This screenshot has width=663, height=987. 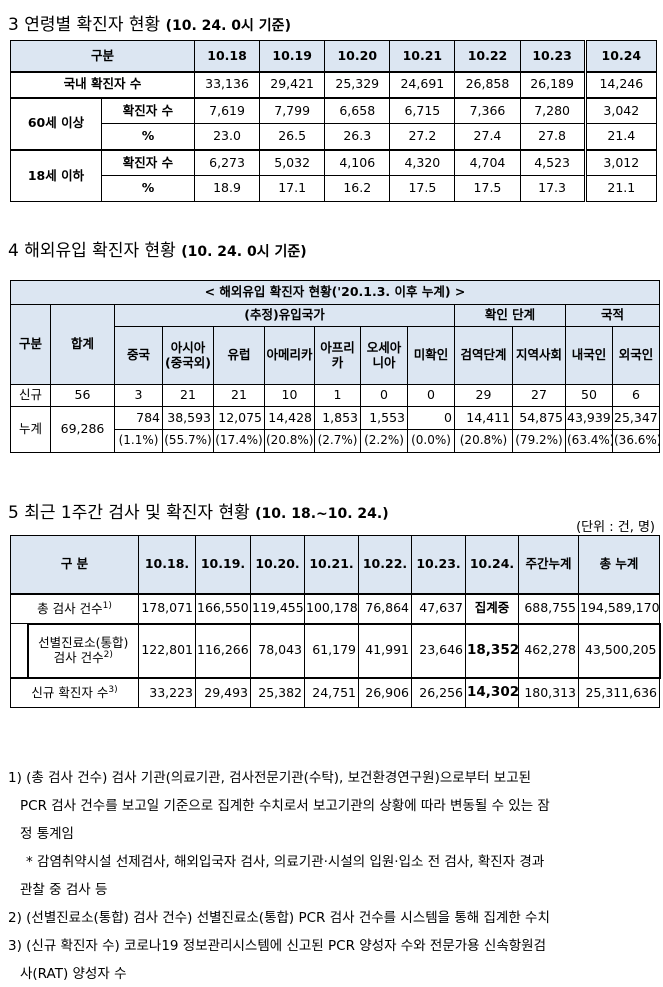 I want to click on cell: 26,906, so click(x=385, y=692).